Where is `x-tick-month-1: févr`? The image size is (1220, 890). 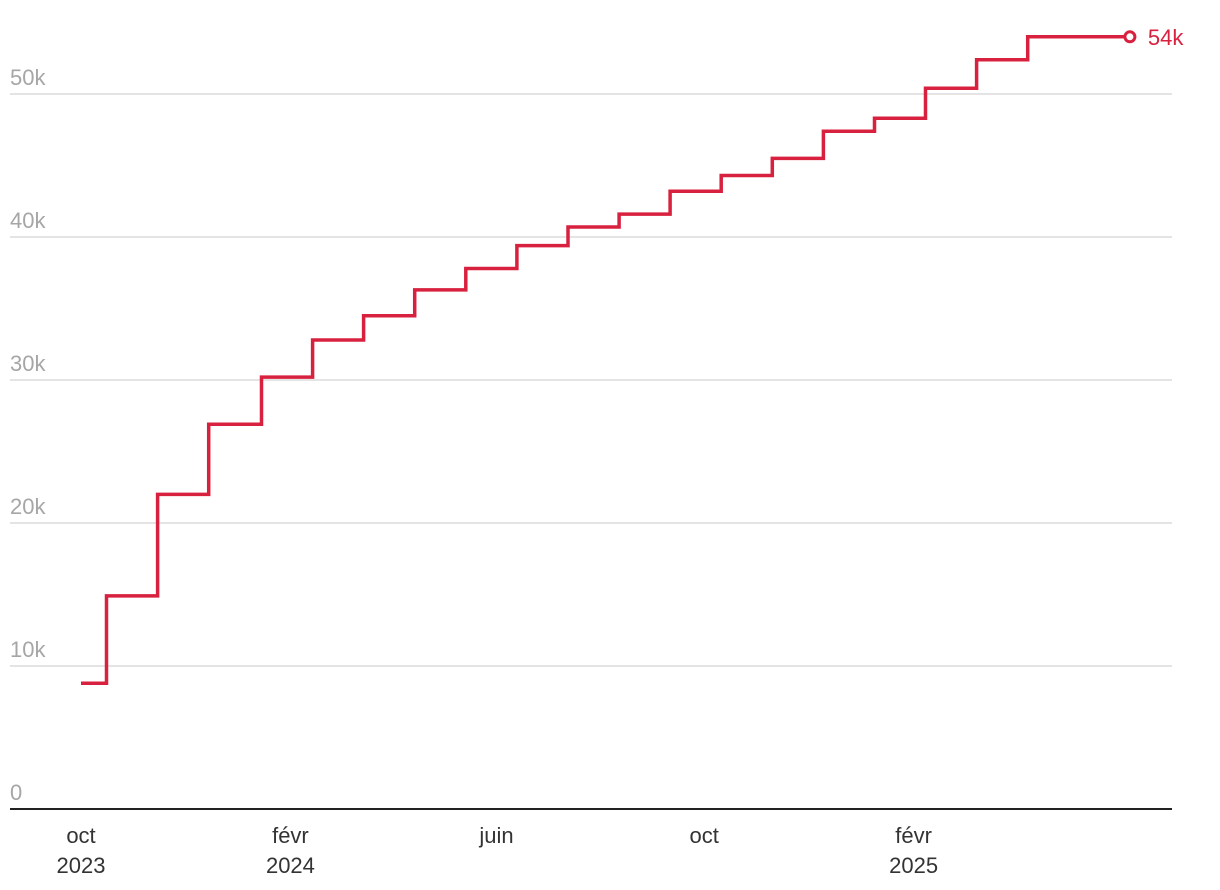
x-tick-month-1: févr is located at coordinates (290, 835).